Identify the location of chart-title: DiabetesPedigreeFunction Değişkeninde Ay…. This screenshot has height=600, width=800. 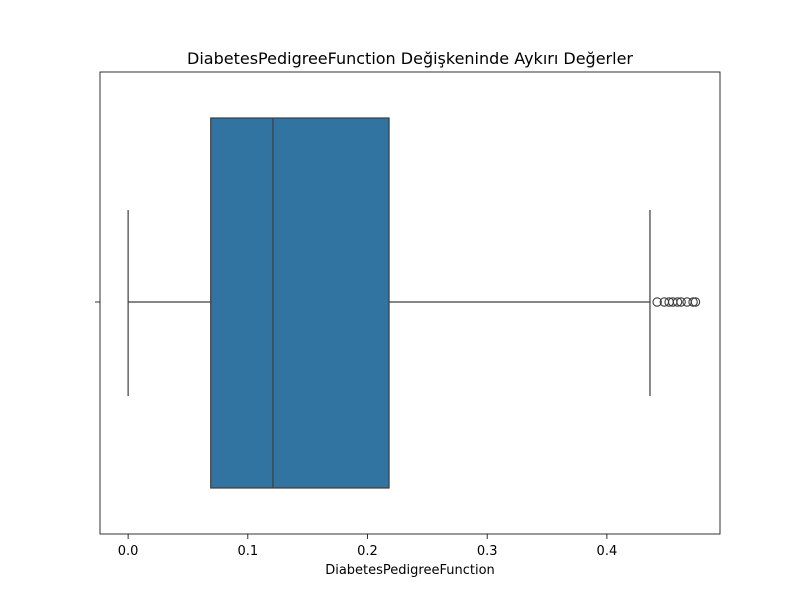
(410, 58).